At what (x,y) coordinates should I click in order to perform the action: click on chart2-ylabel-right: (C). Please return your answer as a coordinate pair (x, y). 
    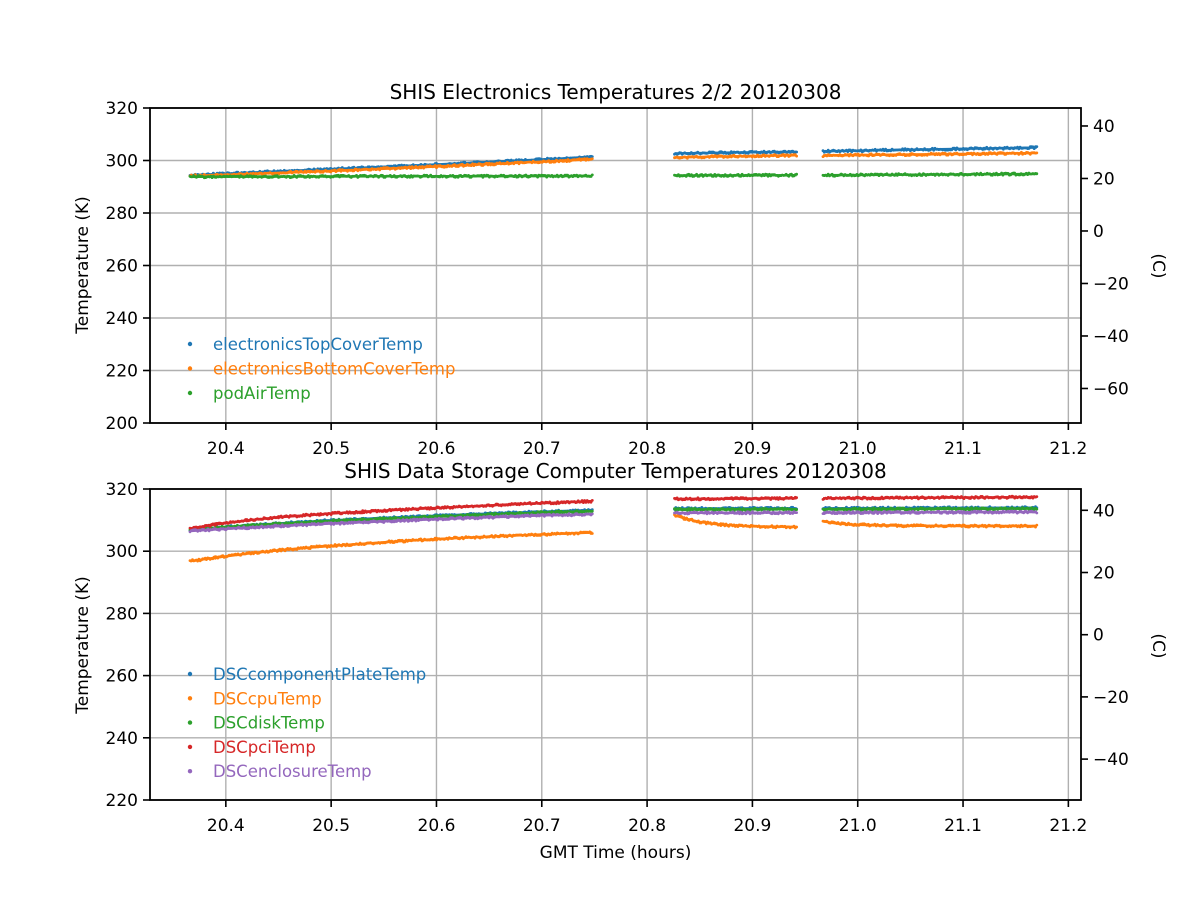
    Looking at the image, I should click on (1158, 646).